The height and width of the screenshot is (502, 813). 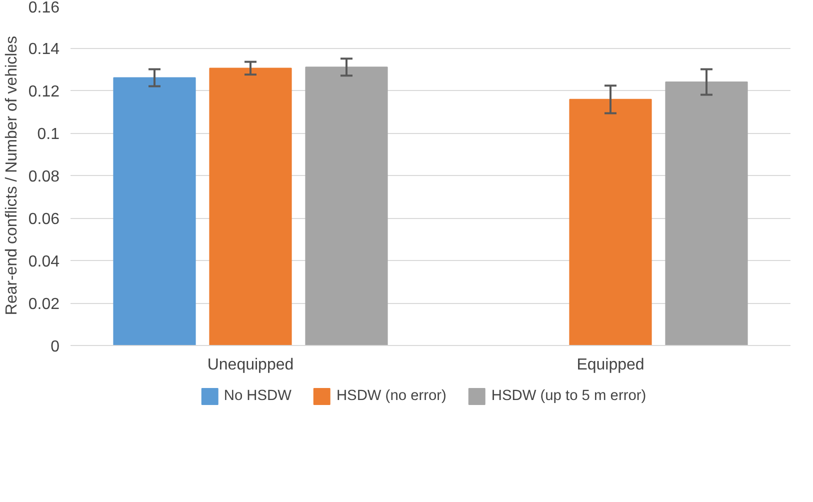 What do you see at coordinates (48, 134) in the screenshot?
I see `y-tick-label: 0.1` at bounding box center [48, 134].